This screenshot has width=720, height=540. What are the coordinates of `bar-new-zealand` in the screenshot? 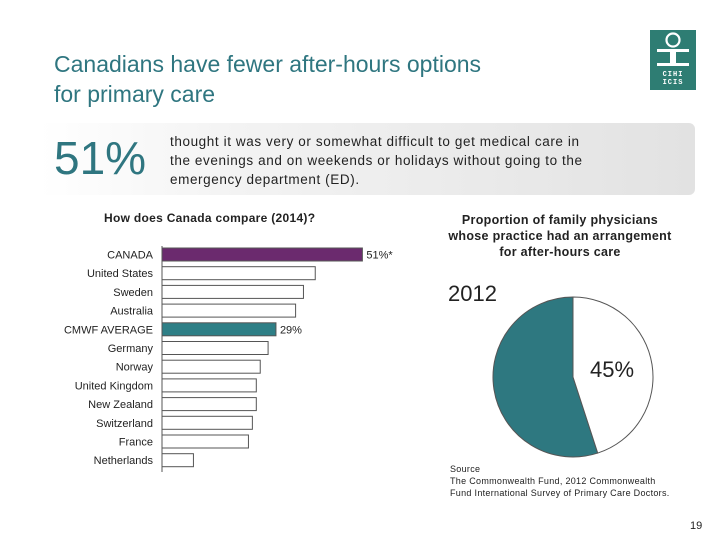 It's located at (209, 404).